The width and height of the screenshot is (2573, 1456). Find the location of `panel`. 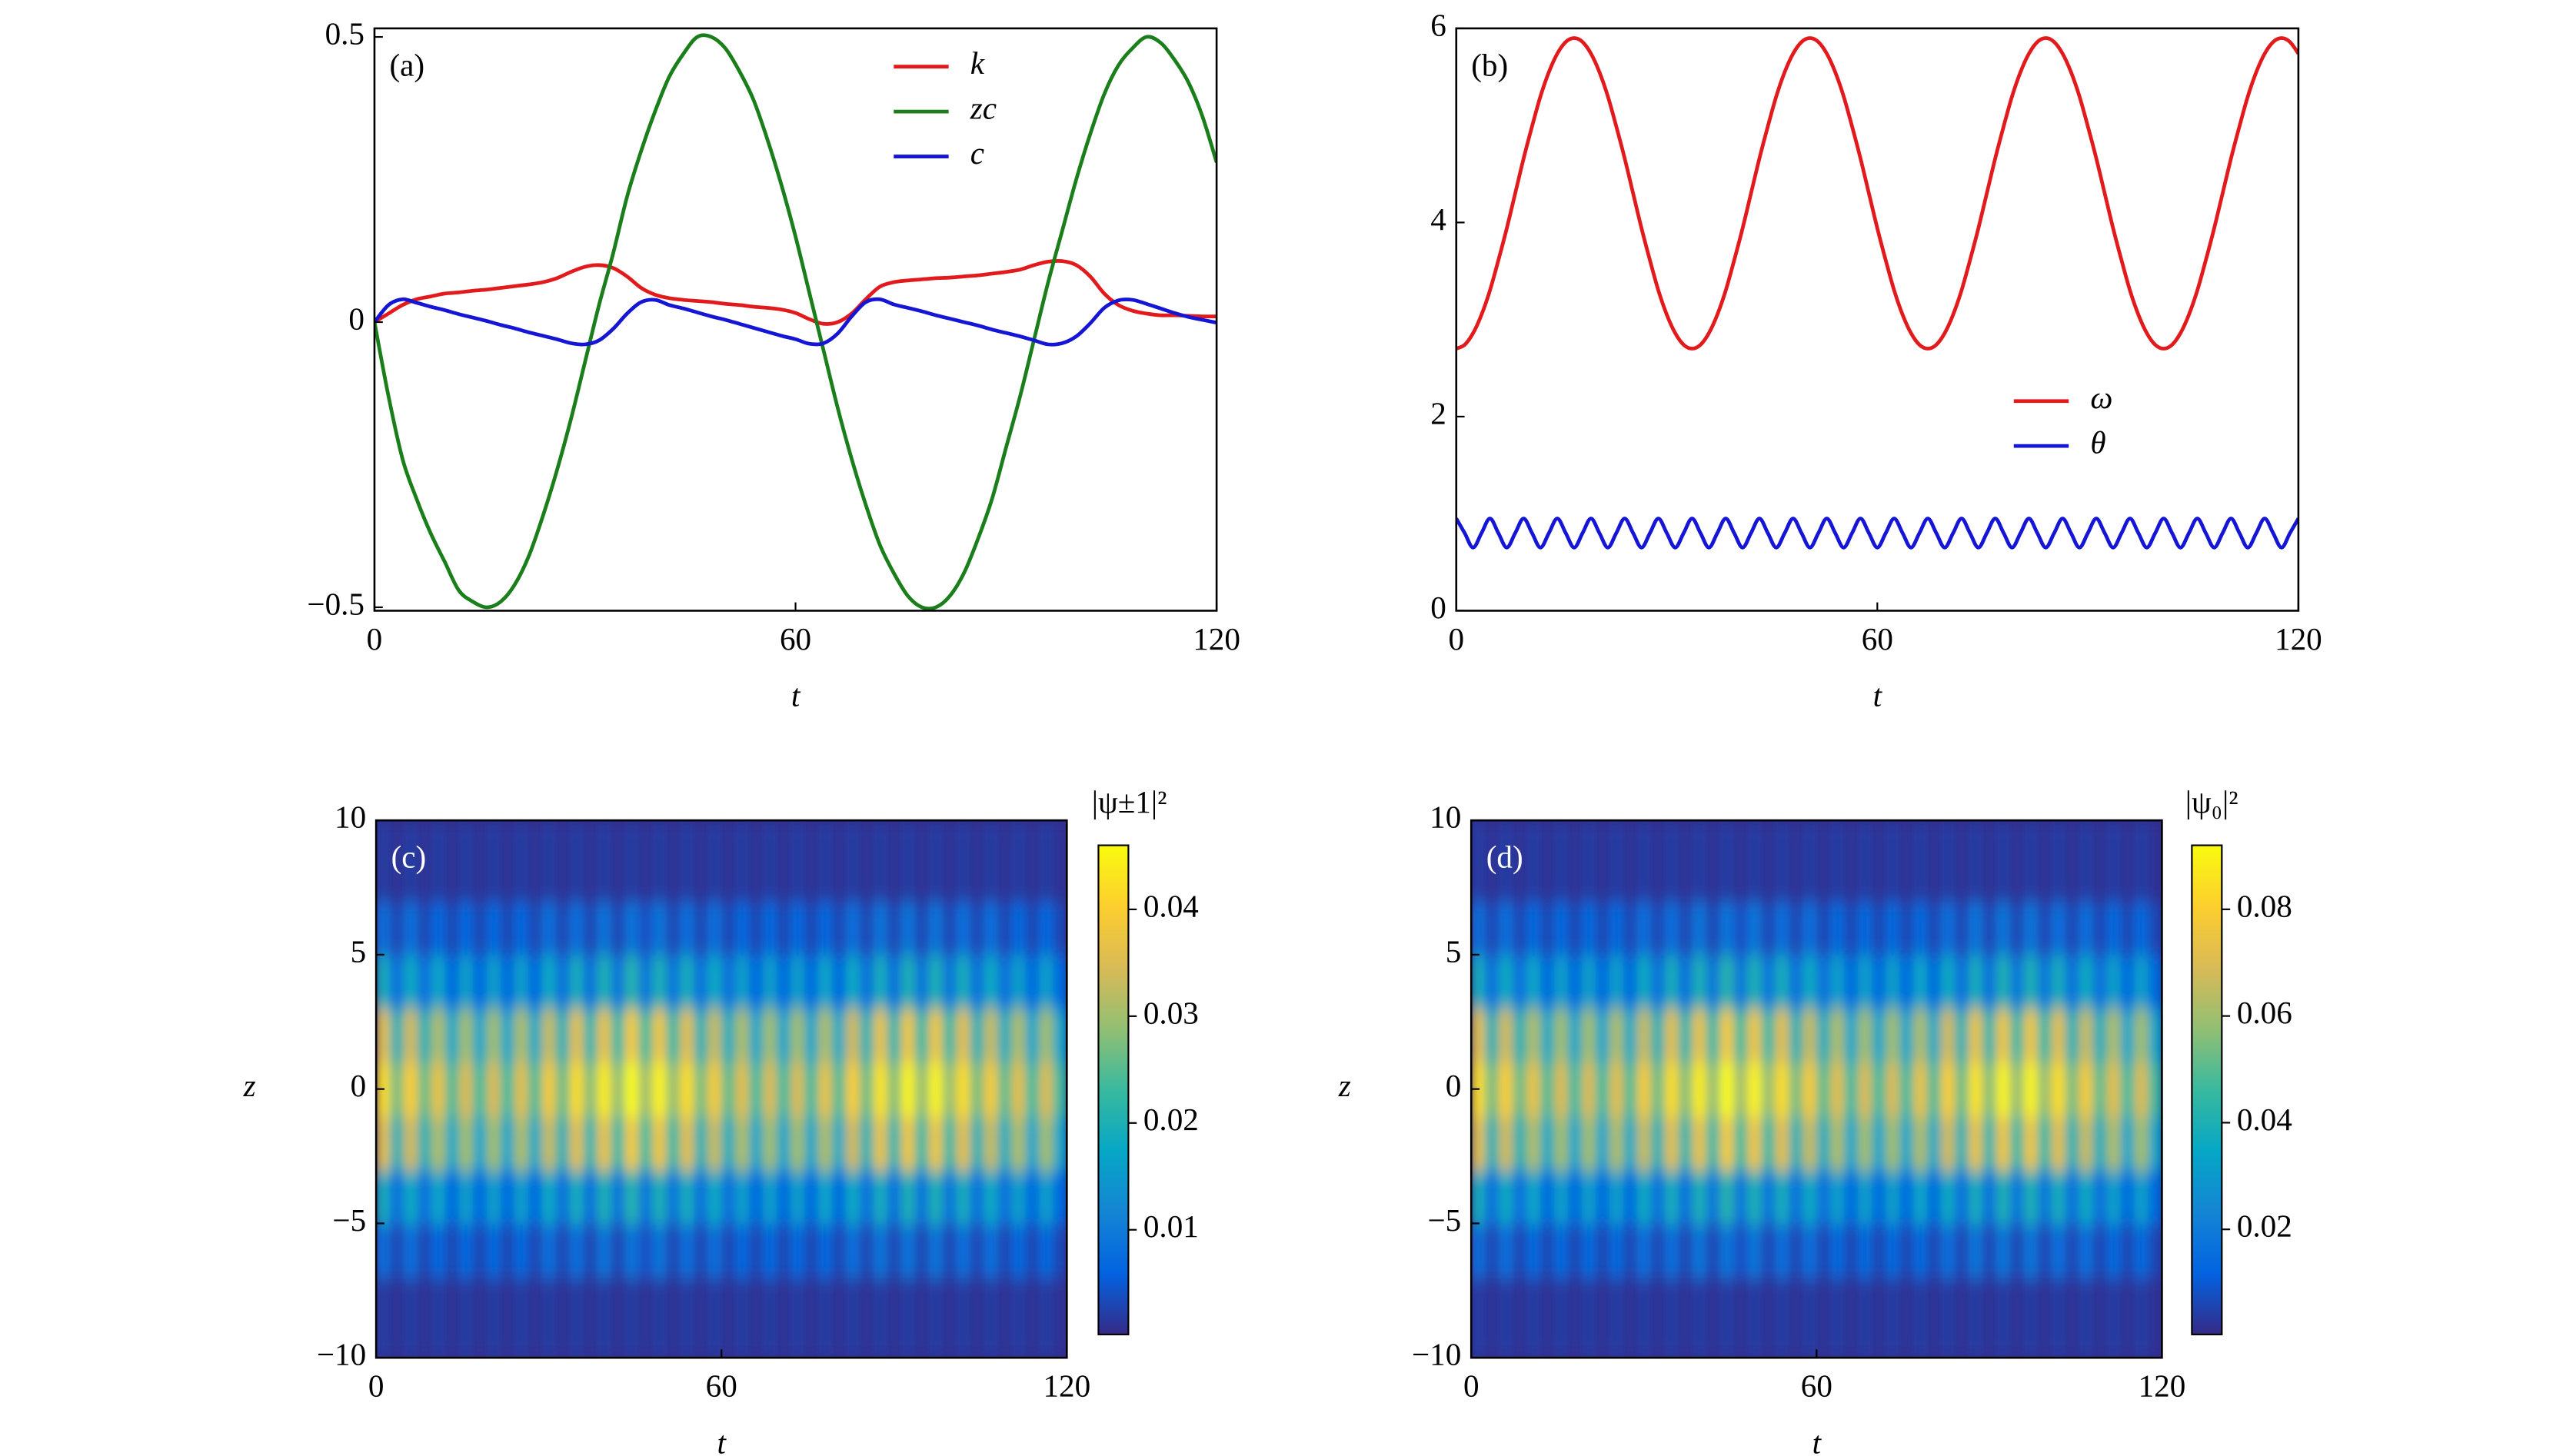

panel is located at coordinates (722, 1089).